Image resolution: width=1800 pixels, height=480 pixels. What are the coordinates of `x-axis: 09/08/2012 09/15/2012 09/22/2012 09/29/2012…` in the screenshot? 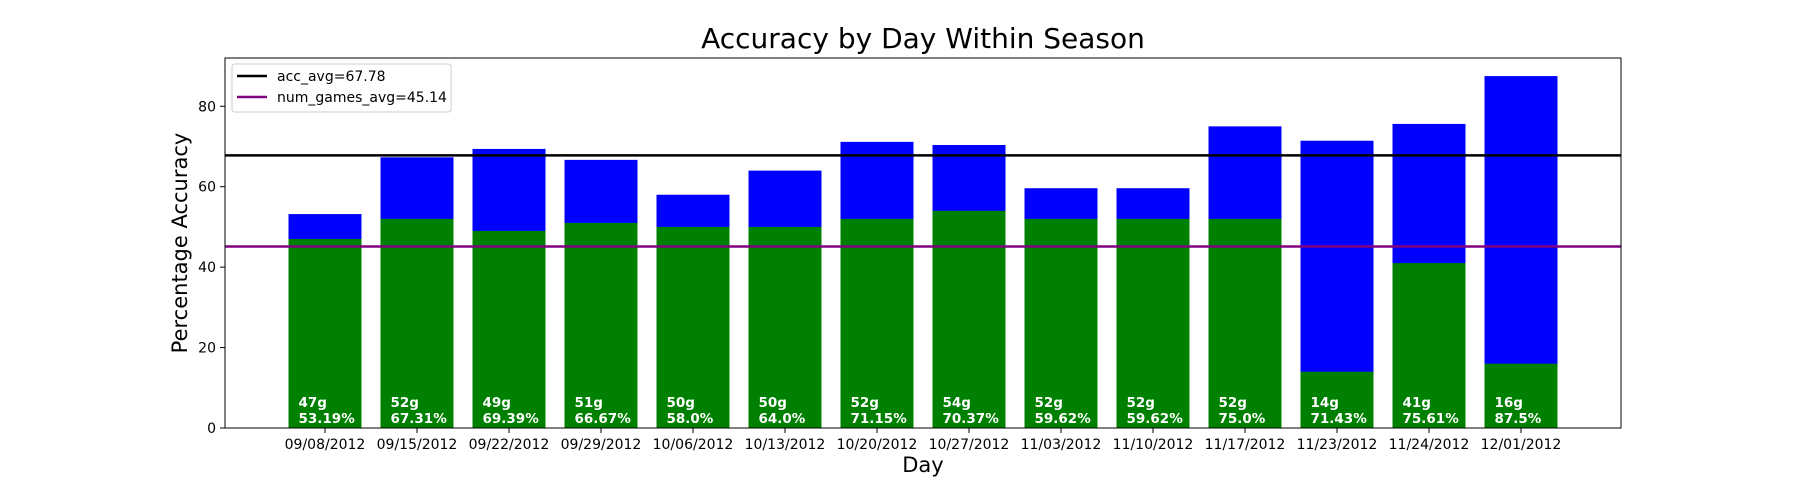 It's located at (923, 440).